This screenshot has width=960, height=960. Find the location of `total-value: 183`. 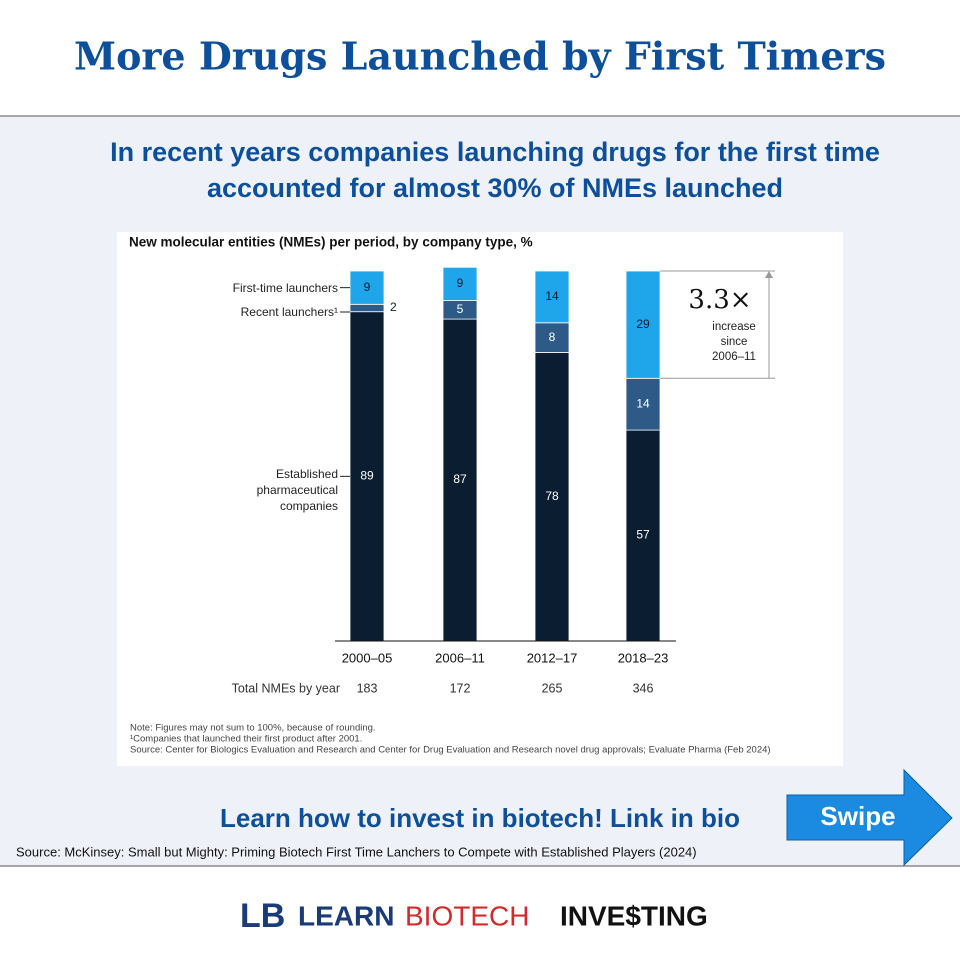

total-value: 183 is located at coordinates (367, 688).